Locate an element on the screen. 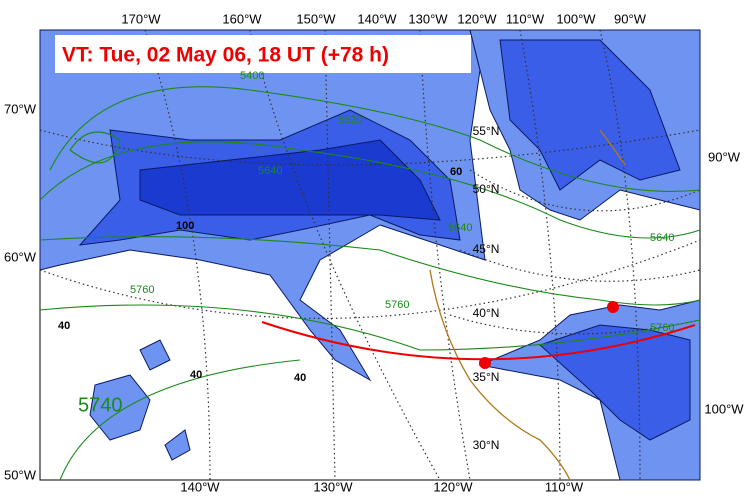 This screenshot has height=497, width=750. lon-label: 170°W is located at coordinates (141, 18).